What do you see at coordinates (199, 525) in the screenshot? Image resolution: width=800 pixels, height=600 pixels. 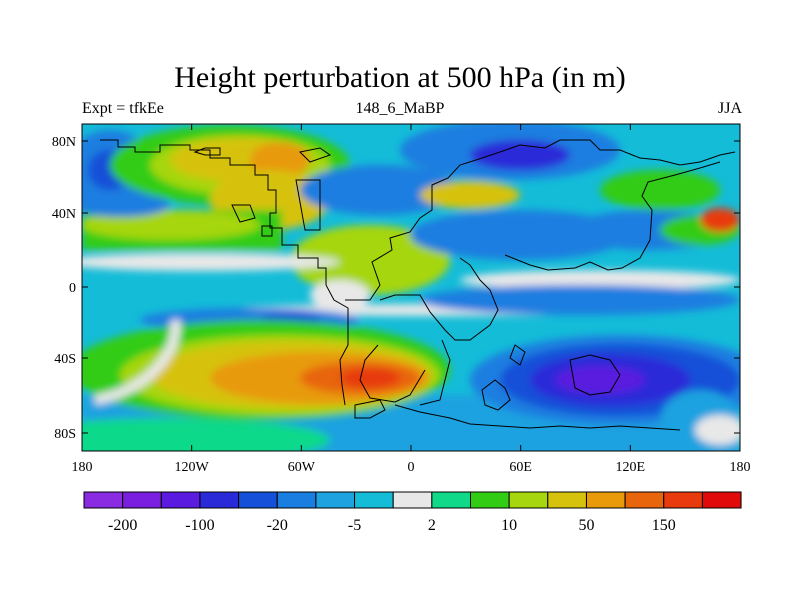 I see `colorbar-label: -100` at bounding box center [199, 525].